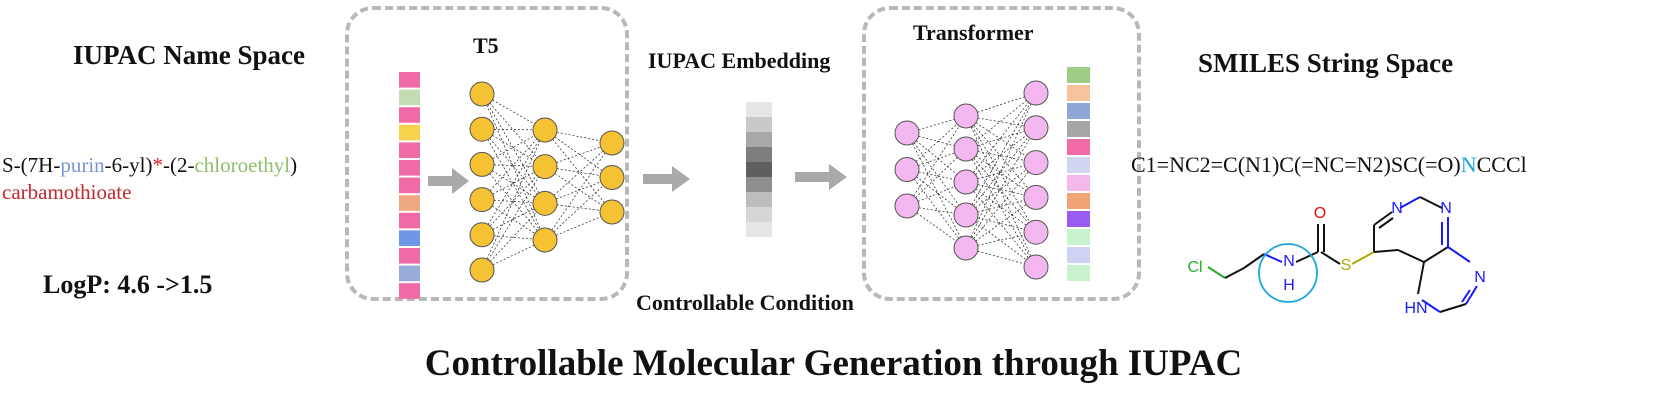  I want to click on transformer-label: Transformer, so click(973, 32).